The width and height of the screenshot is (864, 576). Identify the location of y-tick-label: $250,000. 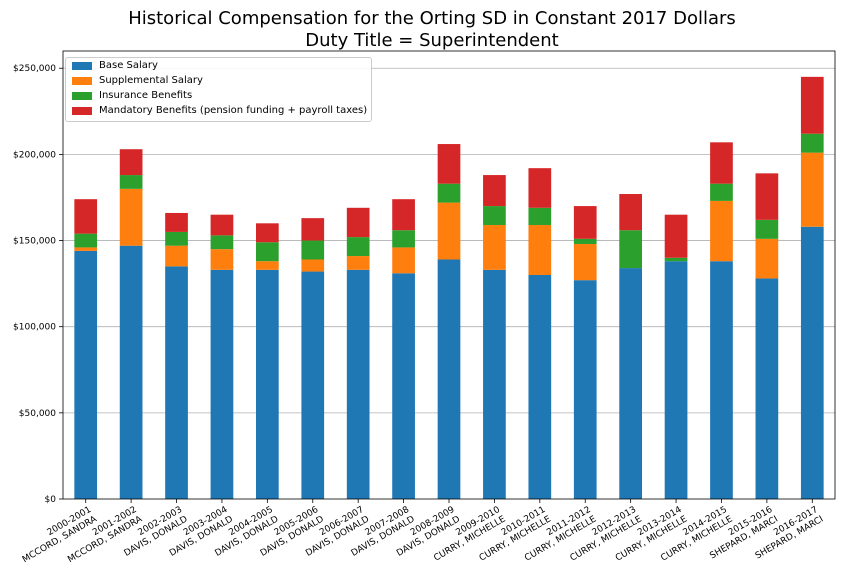
(34, 69).